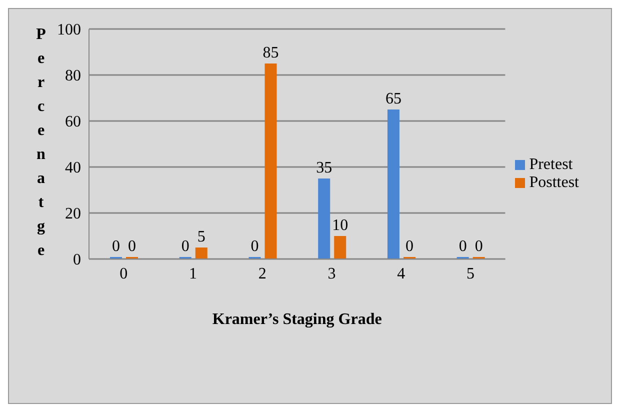  What do you see at coordinates (201, 237) in the screenshot?
I see `data-label: 5` at bounding box center [201, 237].